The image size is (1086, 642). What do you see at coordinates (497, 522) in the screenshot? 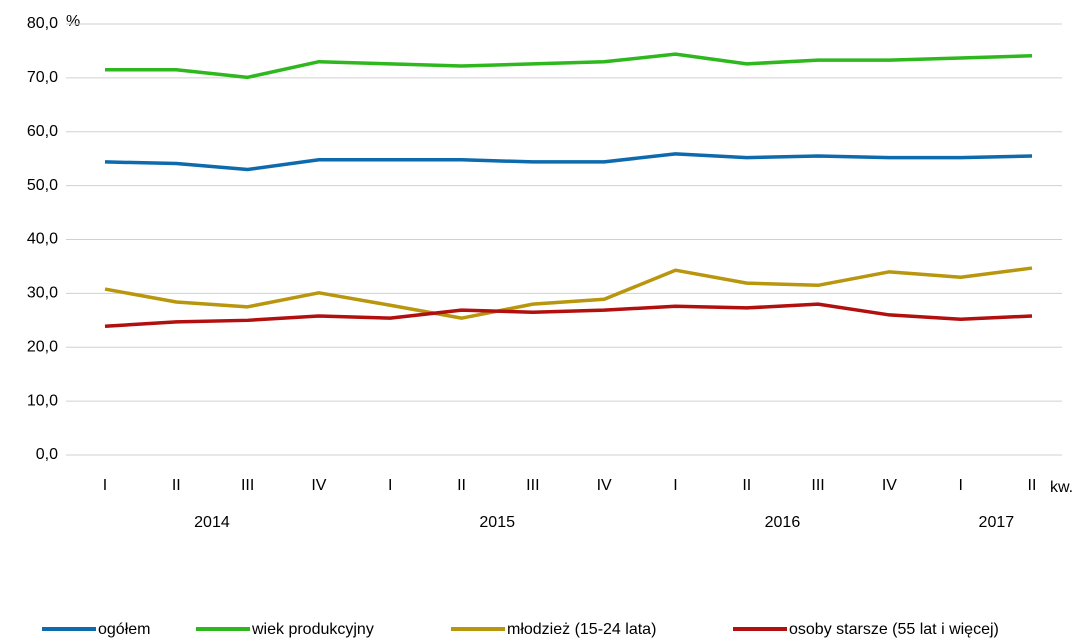
I see `year-label: 2015` at bounding box center [497, 522].